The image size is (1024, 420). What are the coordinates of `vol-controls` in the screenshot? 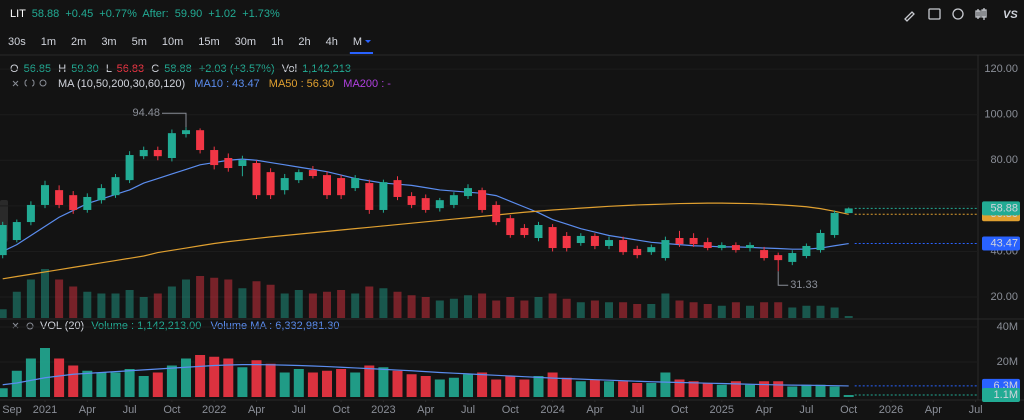 It's located at (23, 326).